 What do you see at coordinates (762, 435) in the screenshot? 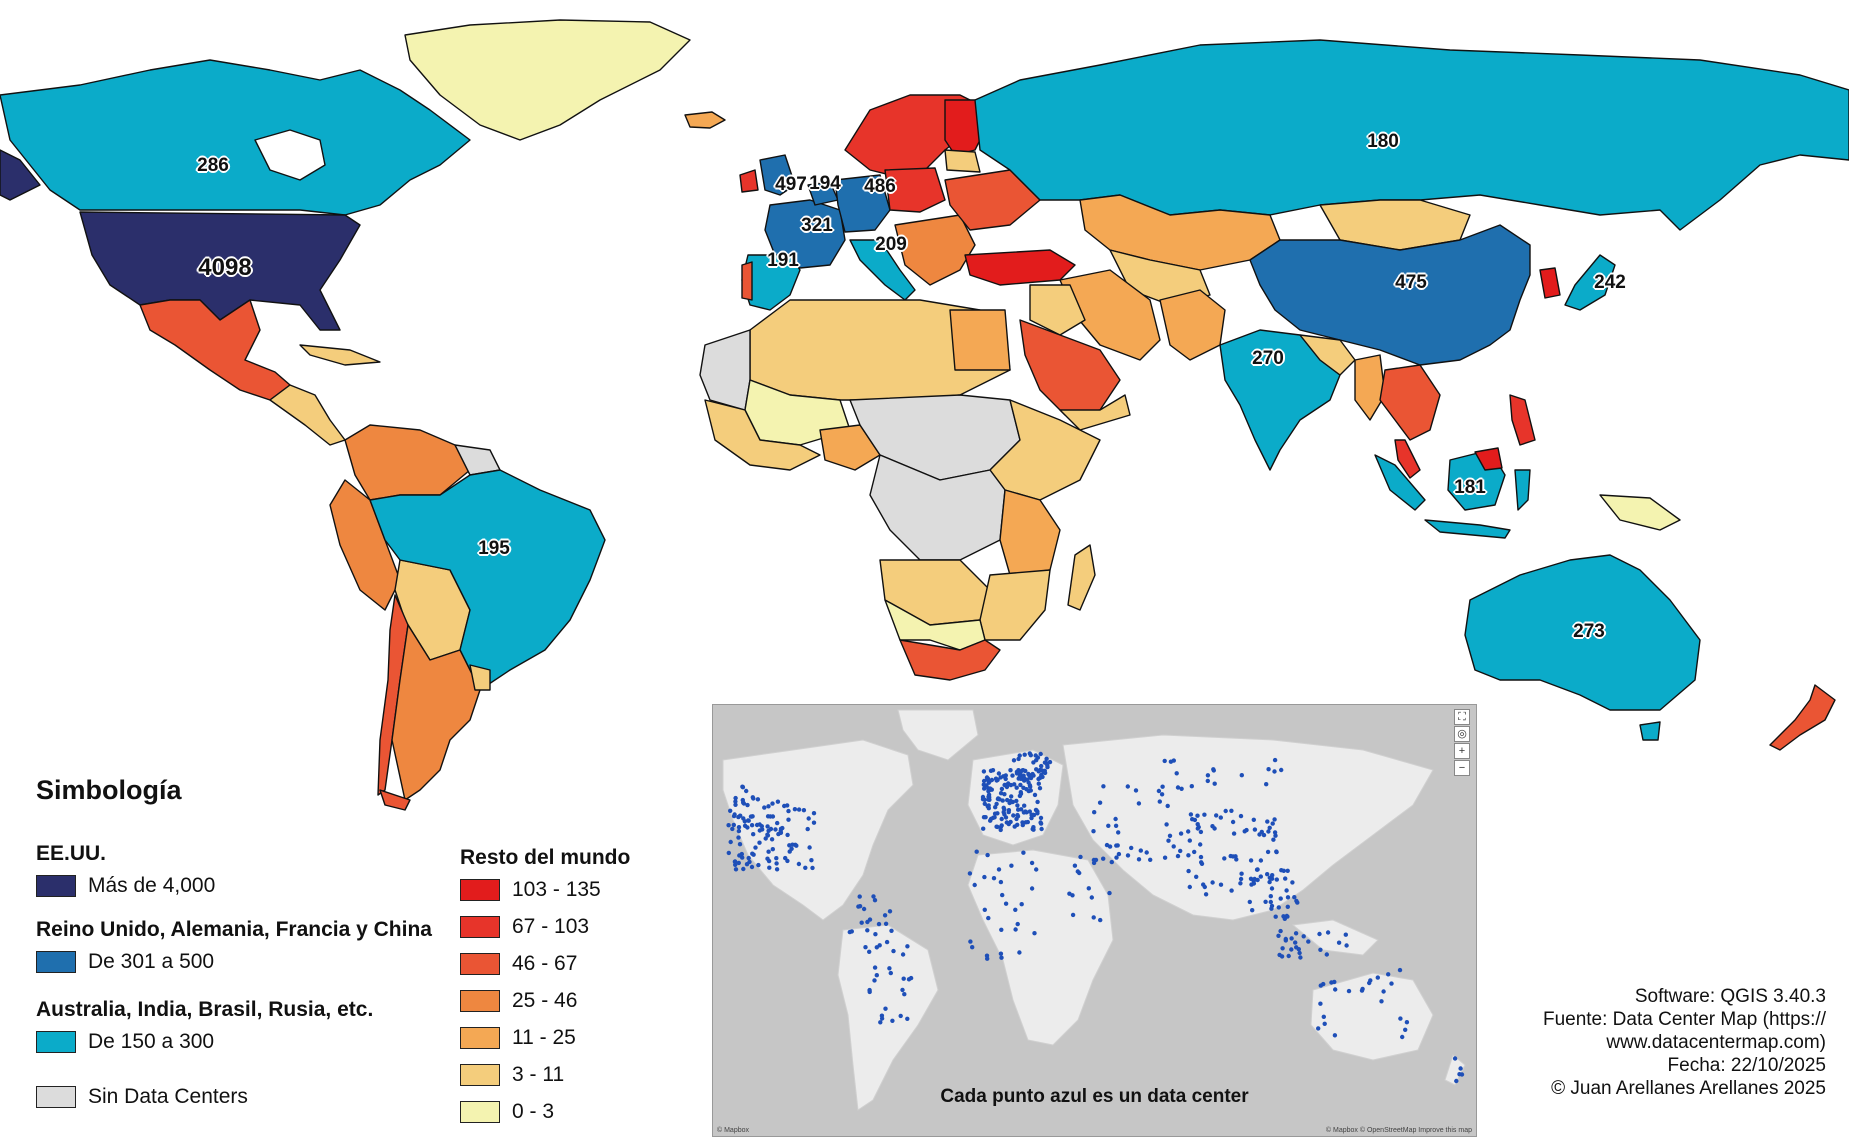
I see `gulf-guinea-region` at bounding box center [762, 435].